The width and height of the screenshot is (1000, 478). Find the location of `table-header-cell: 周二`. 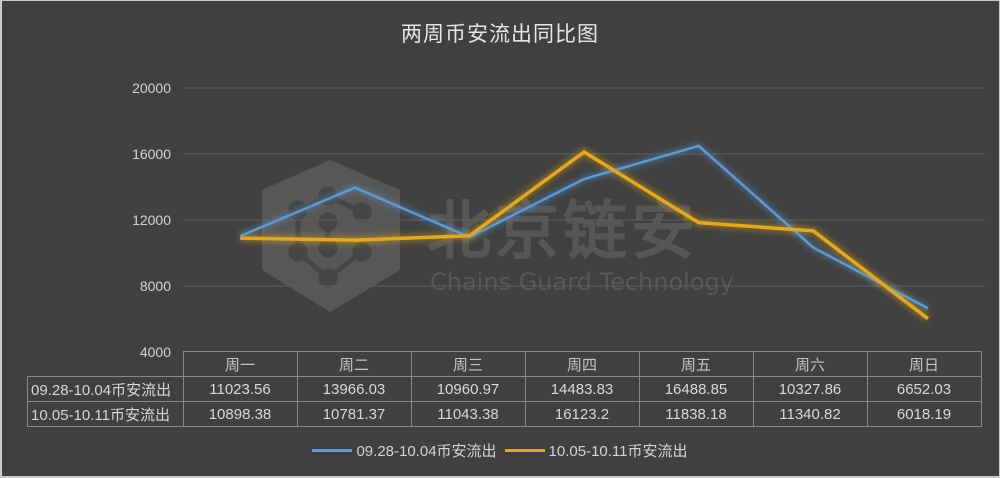

table-header-cell: 周二 is located at coordinates (354, 364).